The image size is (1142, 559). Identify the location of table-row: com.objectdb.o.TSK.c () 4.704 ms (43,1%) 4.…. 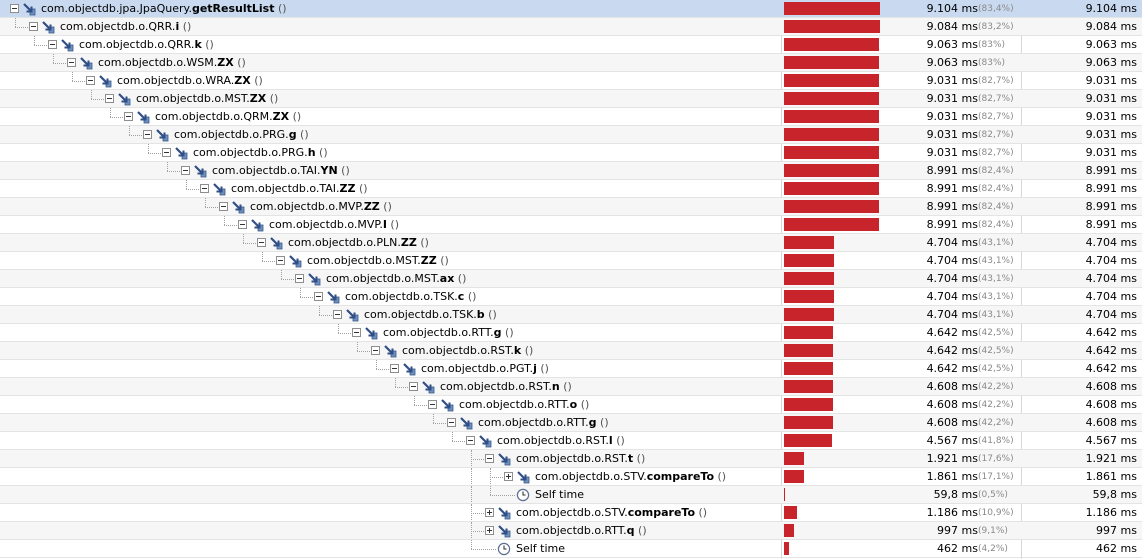
(571, 297).